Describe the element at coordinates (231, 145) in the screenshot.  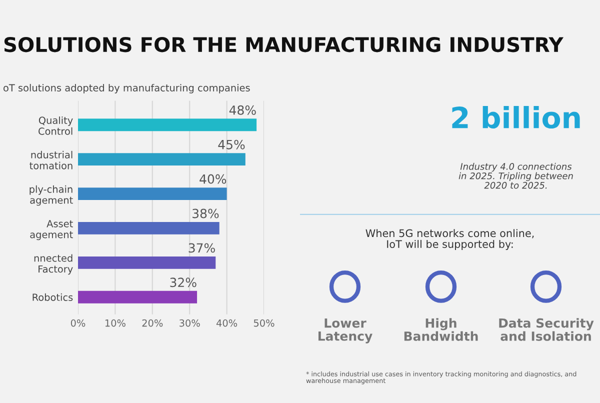
I see `data-label: 45%` at that location.